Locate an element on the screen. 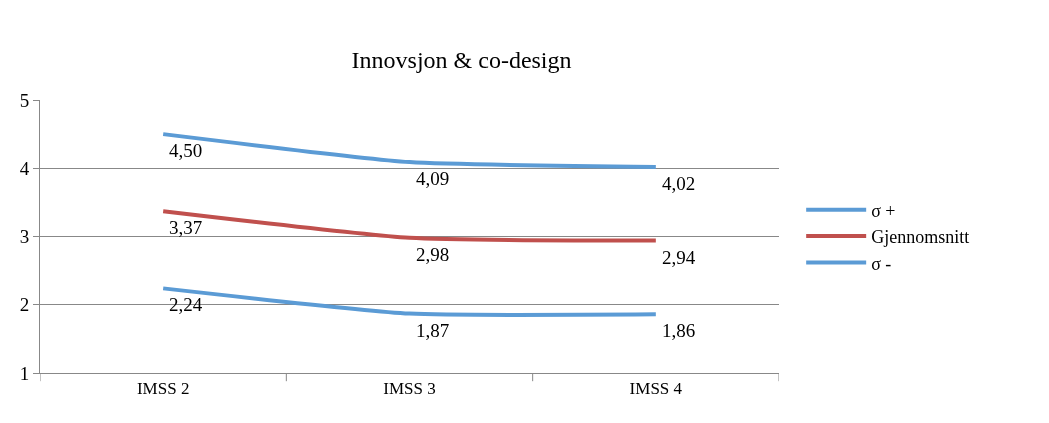 The width and height of the screenshot is (1049, 423). y-tick-label: 1 is located at coordinates (24, 373).